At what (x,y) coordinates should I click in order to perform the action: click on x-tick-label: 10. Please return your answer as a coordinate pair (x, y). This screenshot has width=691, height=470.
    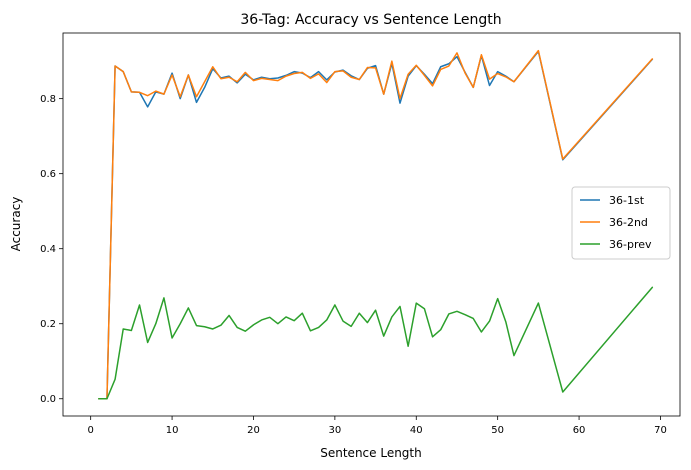
    Looking at the image, I should click on (172, 430).